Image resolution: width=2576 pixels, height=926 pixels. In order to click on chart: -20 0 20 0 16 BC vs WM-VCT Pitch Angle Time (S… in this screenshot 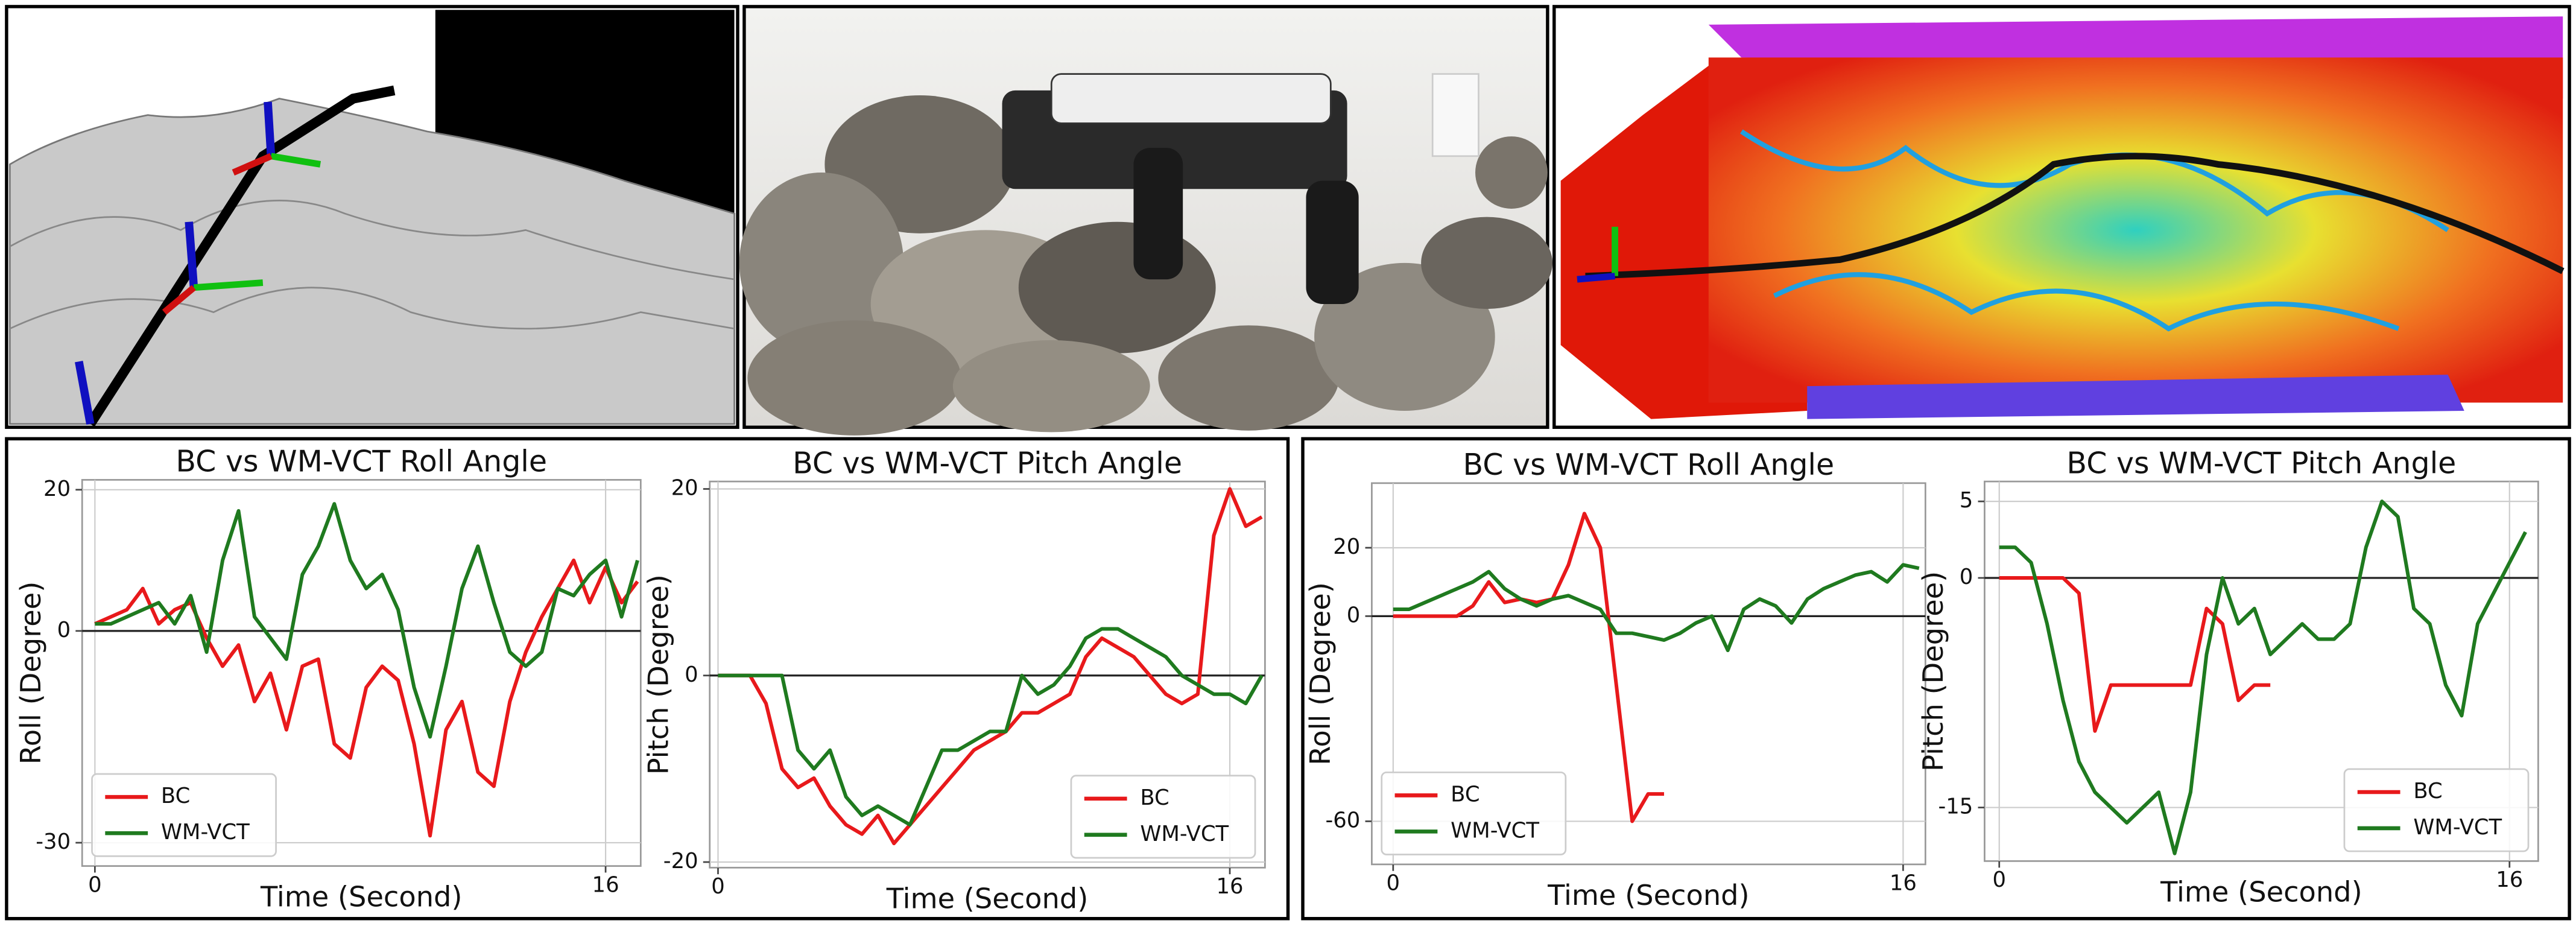, I will do `click(954, 680)`.